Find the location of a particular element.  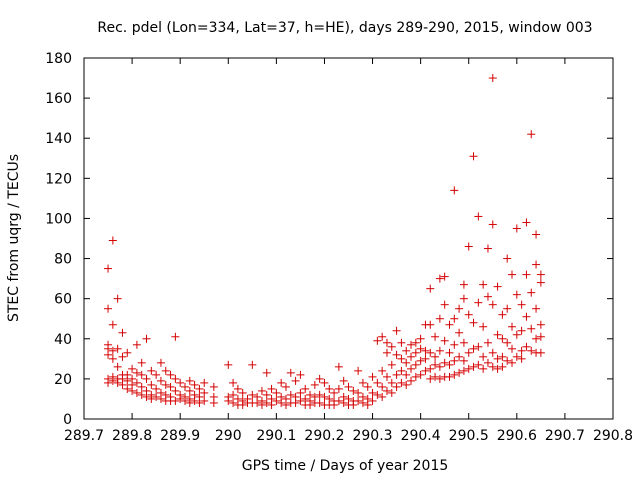

y-tick-label: 140 is located at coordinates (58, 139).